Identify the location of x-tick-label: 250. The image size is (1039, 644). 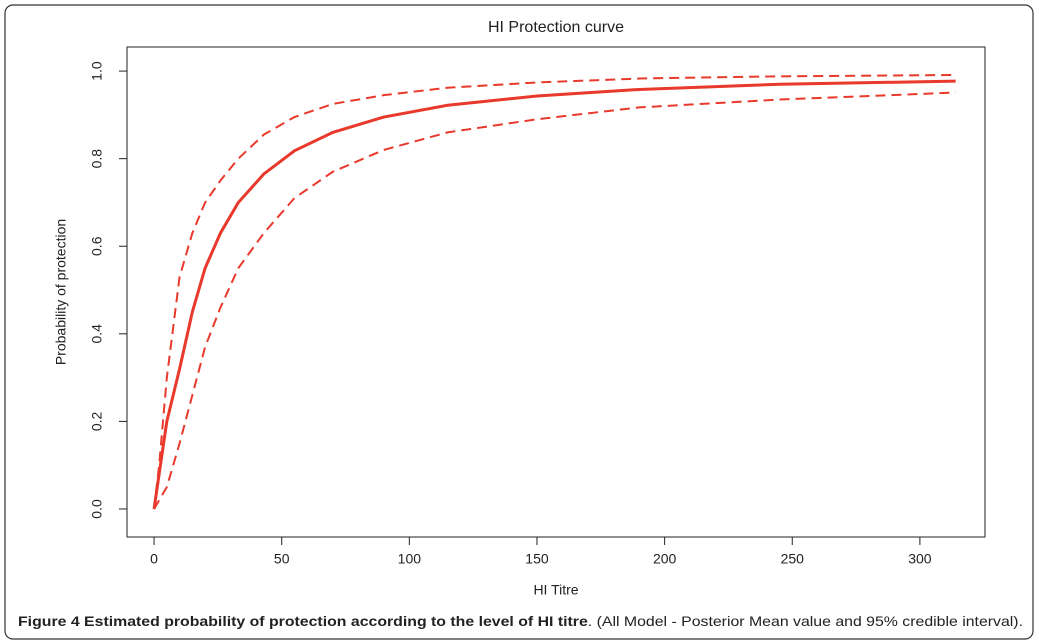
(793, 559).